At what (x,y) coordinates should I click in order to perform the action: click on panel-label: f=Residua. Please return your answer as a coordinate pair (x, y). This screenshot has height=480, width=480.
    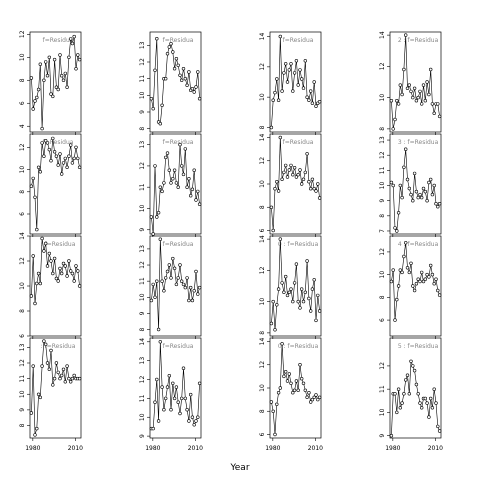
    Looking at the image, I should click on (298, 40).